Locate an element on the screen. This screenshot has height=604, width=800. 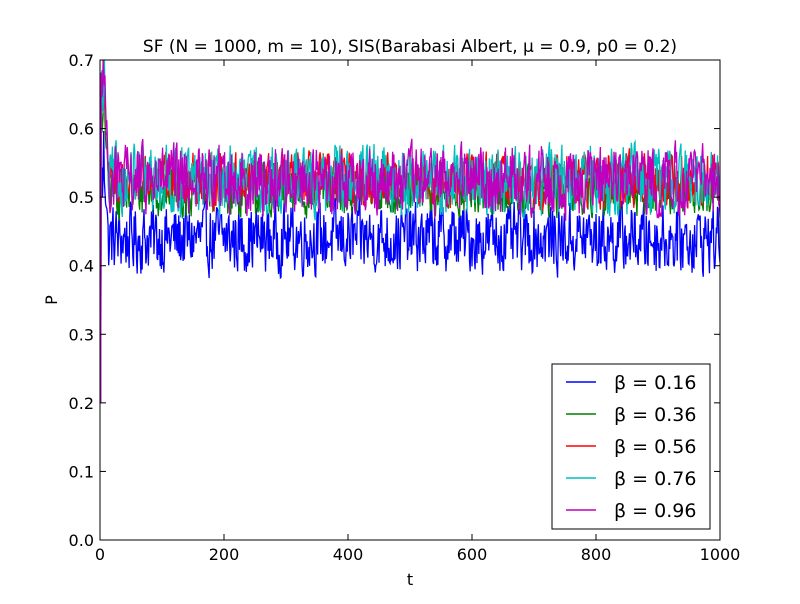
y-tick-label: 0.4 is located at coordinates (81, 266).